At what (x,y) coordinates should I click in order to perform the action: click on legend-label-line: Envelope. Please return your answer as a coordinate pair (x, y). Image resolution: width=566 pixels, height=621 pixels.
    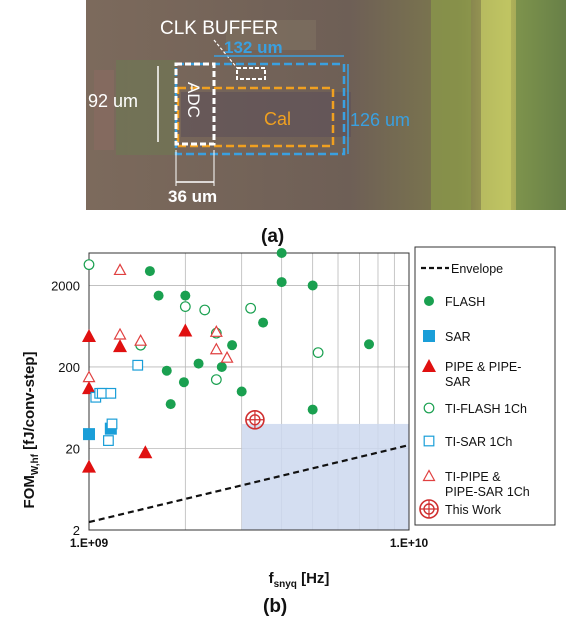
    Looking at the image, I should click on (477, 269).